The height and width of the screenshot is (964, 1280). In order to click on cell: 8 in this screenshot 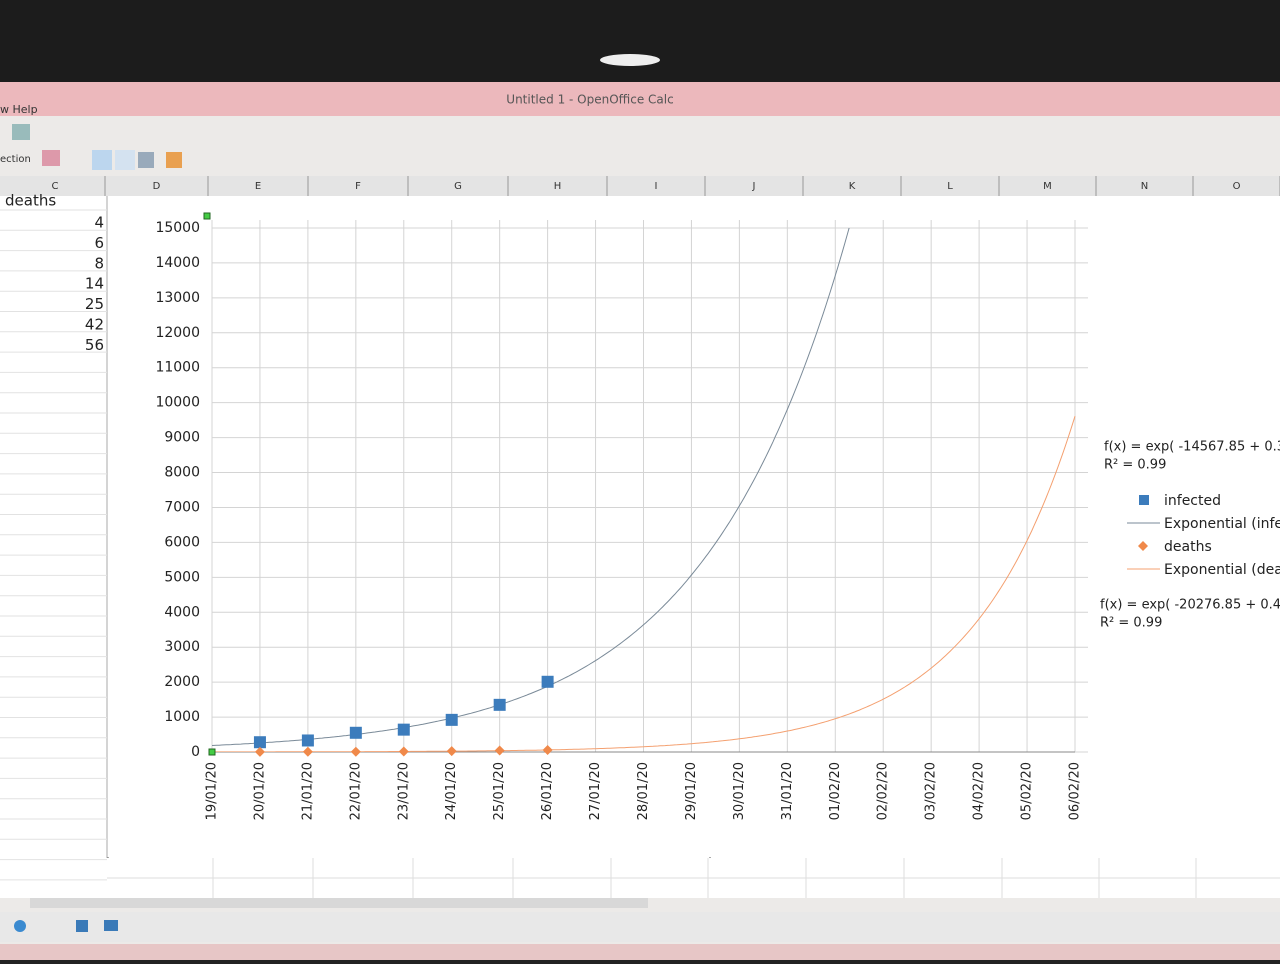, I will do `click(99, 263)`.